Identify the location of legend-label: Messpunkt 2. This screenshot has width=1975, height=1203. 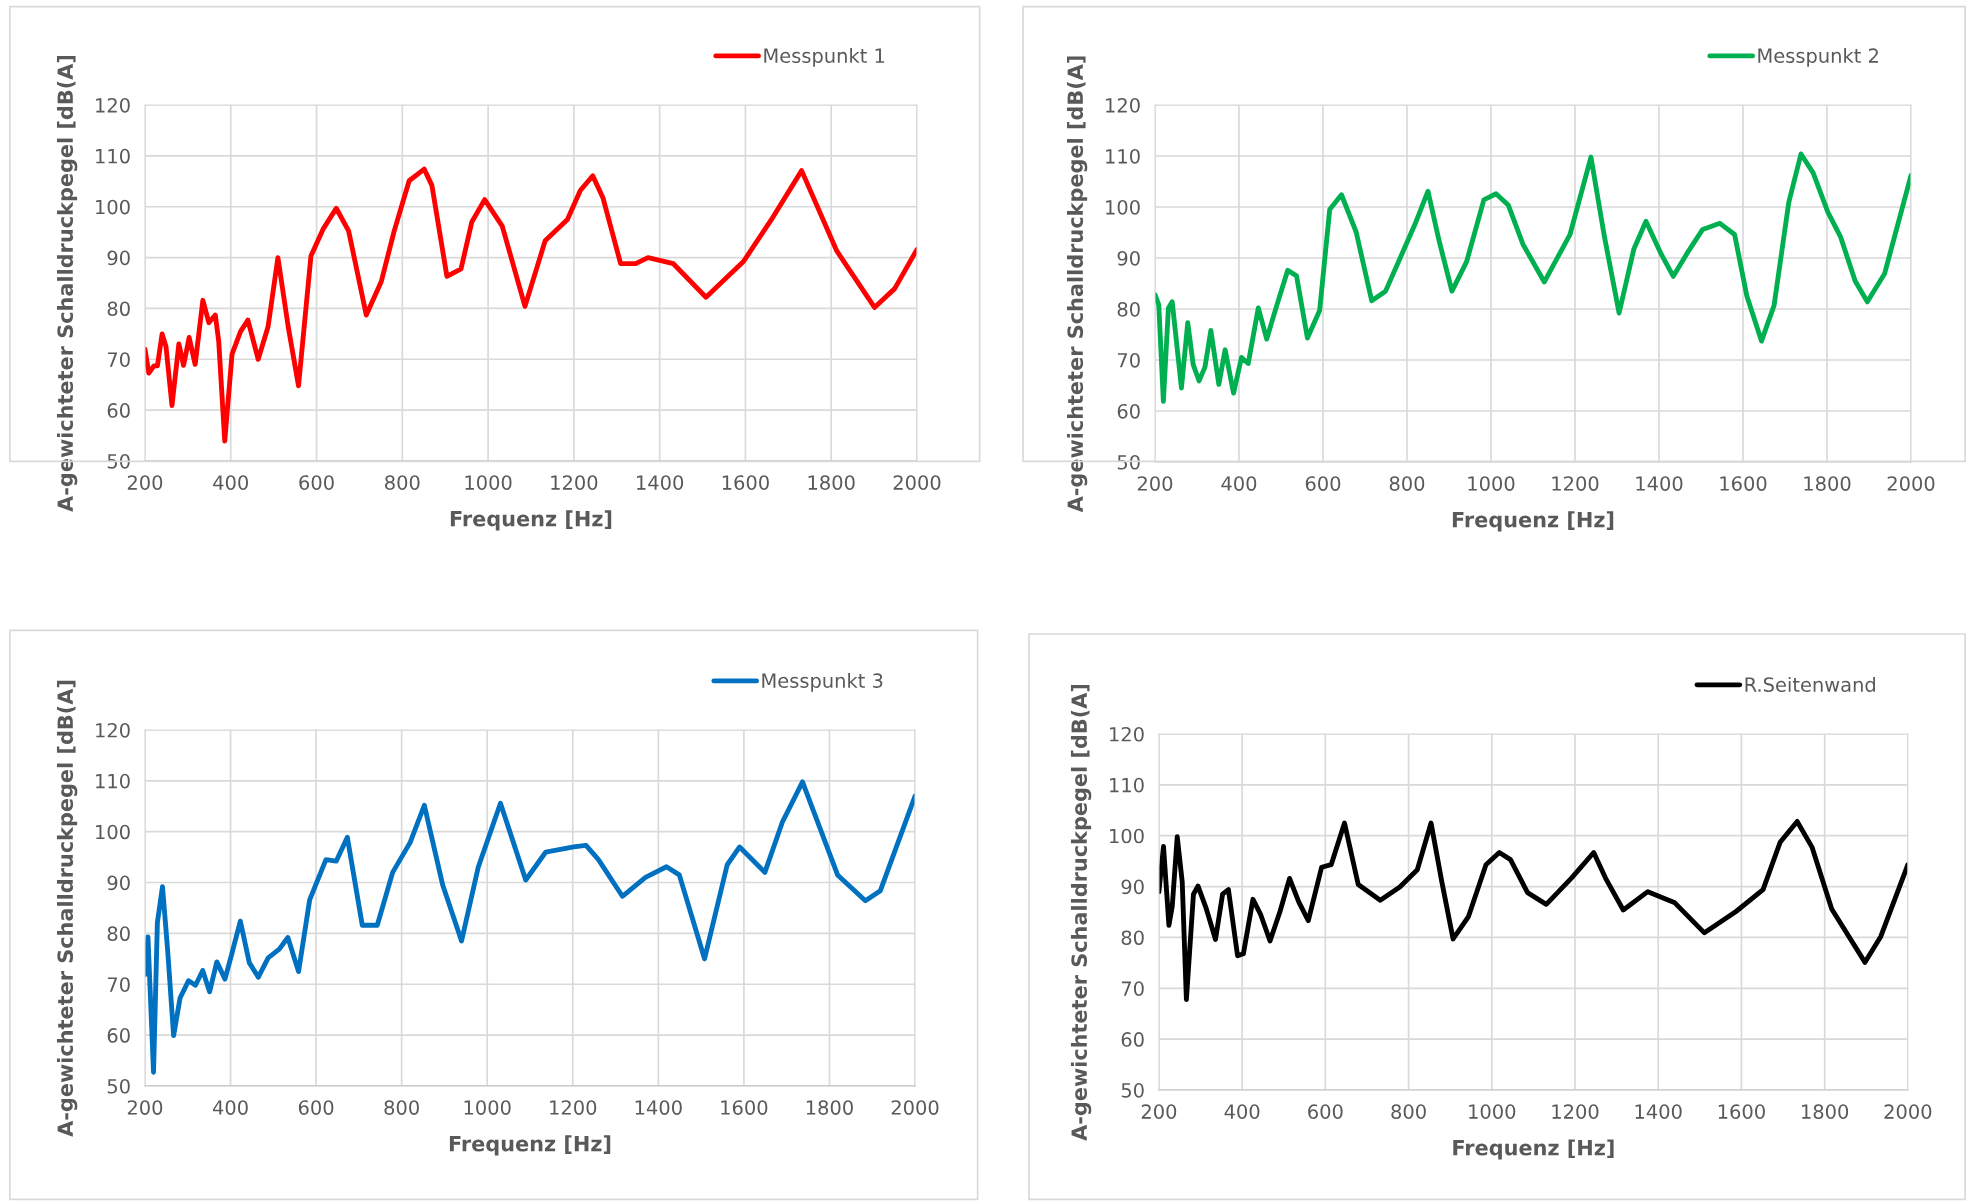
(1818, 57).